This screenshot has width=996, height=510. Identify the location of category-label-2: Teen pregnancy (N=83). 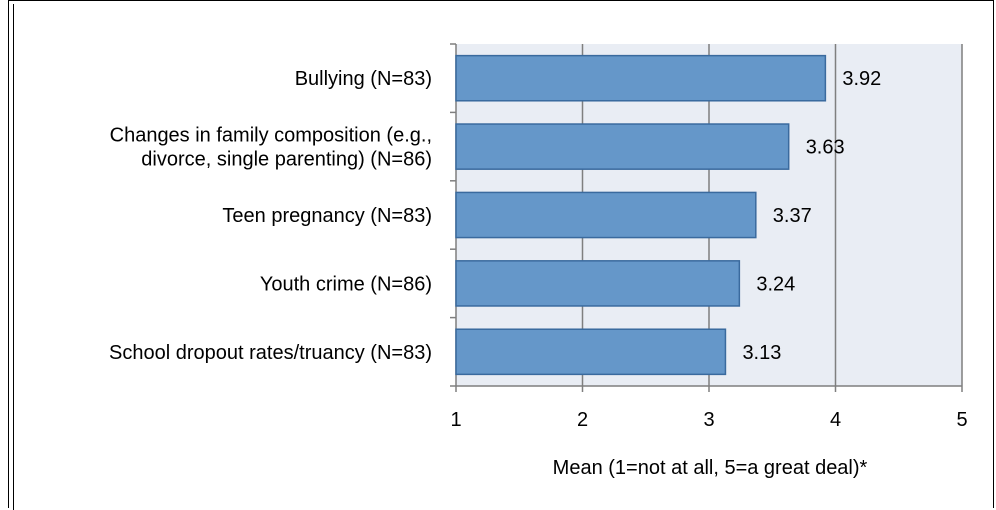
(327, 216).